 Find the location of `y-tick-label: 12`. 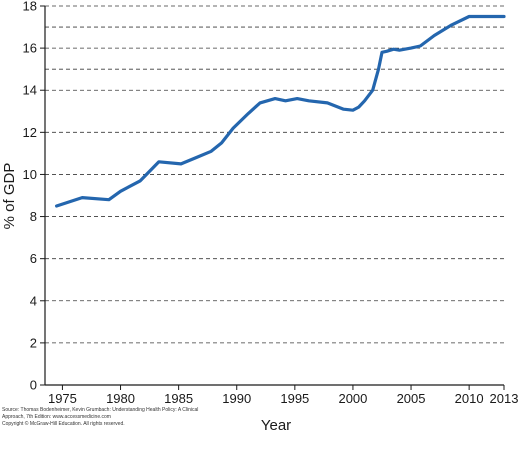

y-tick-label: 12 is located at coordinates (30, 132).